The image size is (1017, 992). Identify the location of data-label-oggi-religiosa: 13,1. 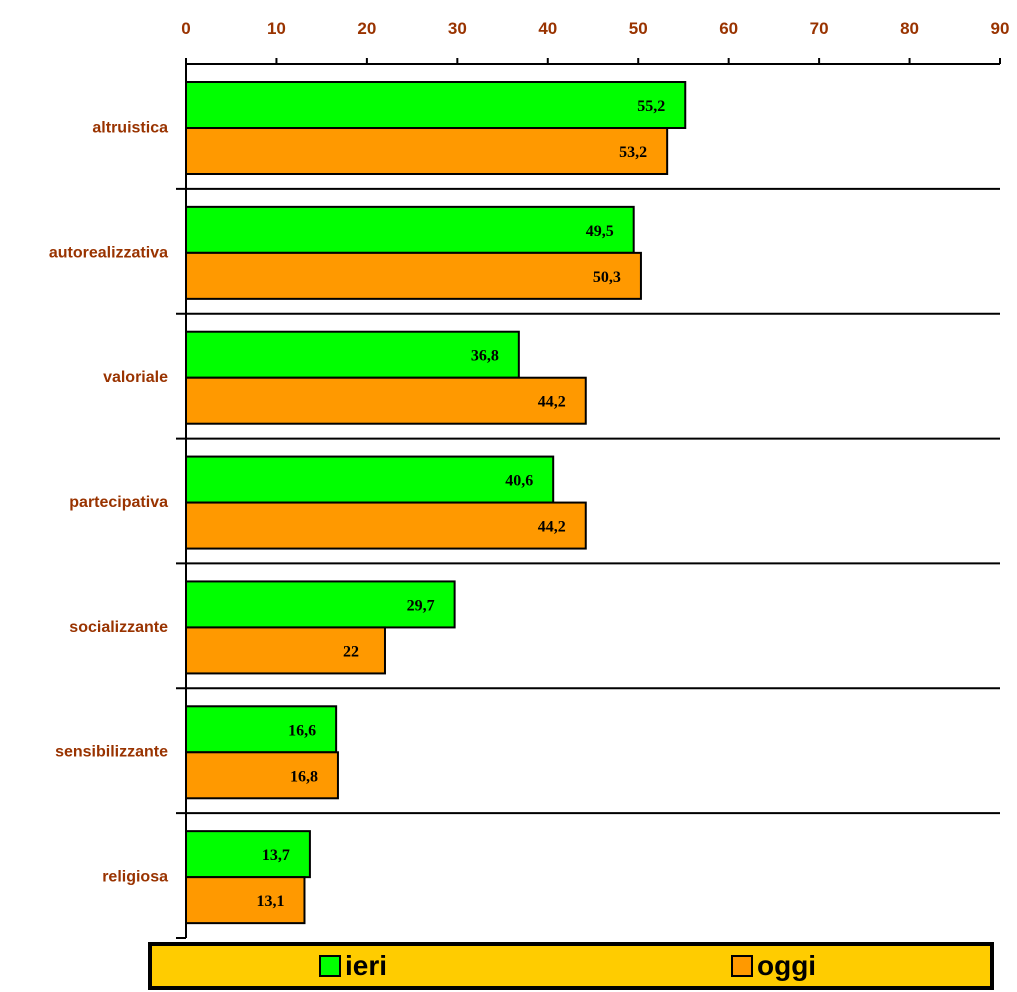
(270, 901).